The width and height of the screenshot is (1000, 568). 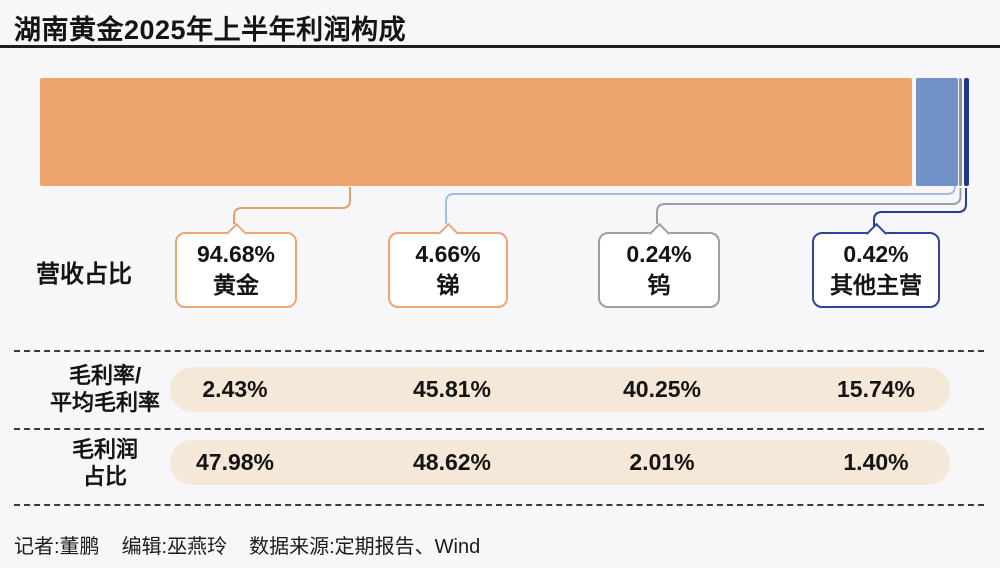 What do you see at coordinates (661, 389) in the screenshot?
I see `gross-margin-tungsten: 40.25%` at bounding box center [661, 389].